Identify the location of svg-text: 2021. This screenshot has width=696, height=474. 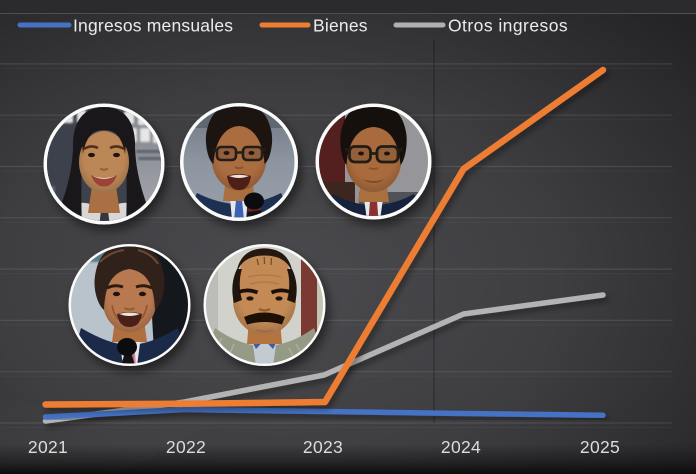
(48, 447).